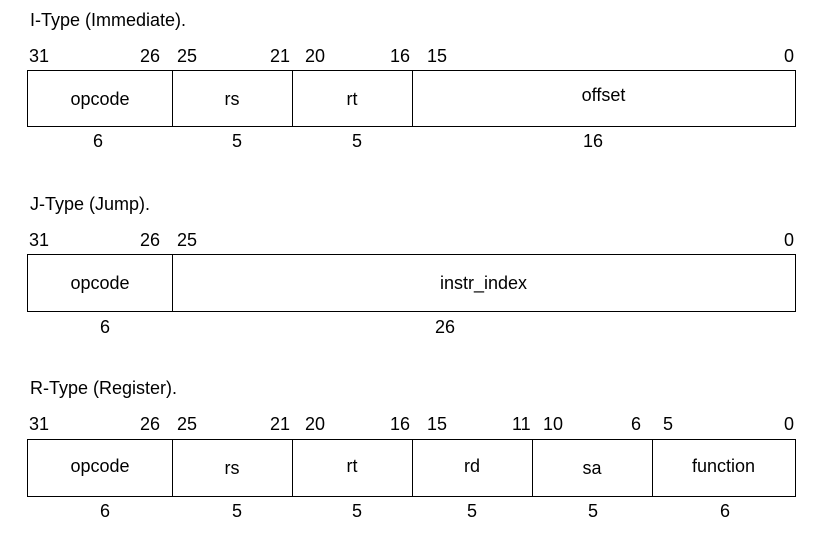  I want to click on r-type-field-opcode: opcode, so click(100, 468).